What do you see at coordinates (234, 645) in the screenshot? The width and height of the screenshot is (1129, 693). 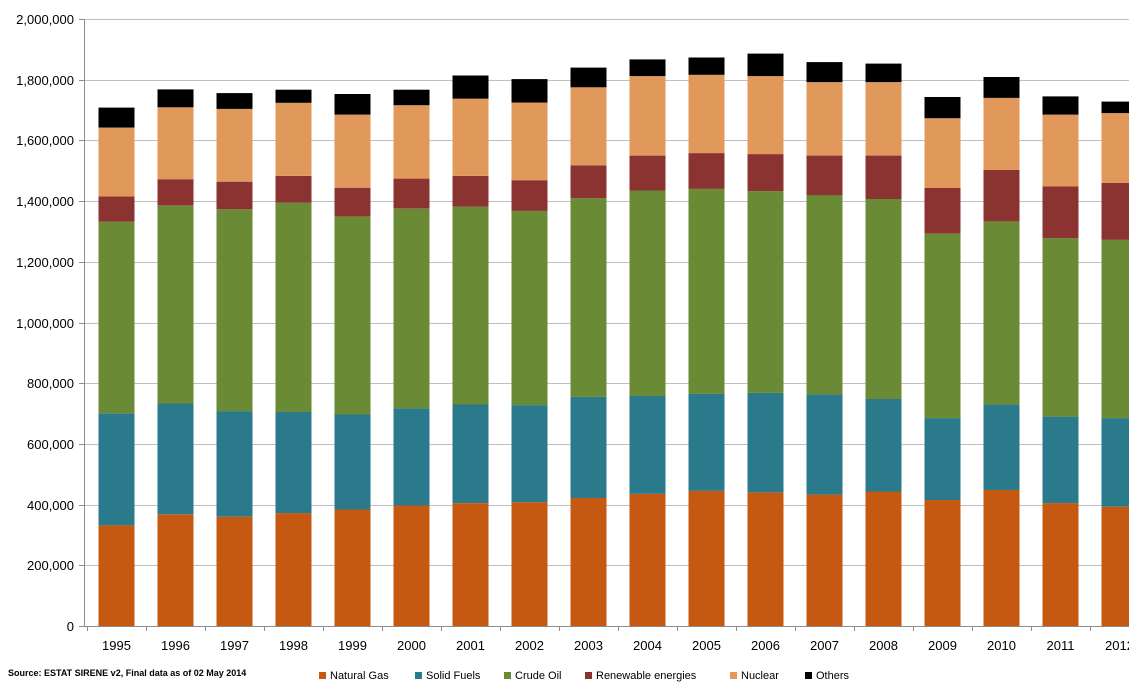 I see `x-tick-label: 1997` at bounding box center [234, 645].